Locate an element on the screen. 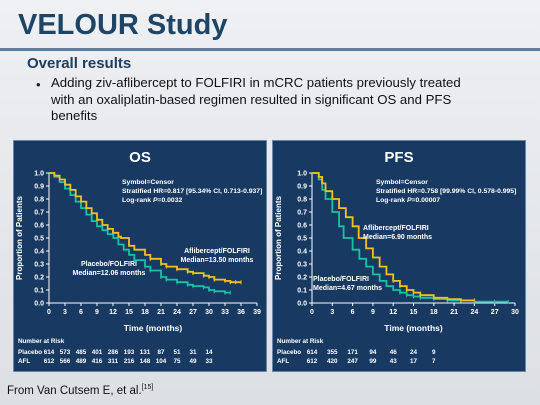 This screenshot has height=405, width=540. x-tick-label: 3 is located at coordinates (65, 312).